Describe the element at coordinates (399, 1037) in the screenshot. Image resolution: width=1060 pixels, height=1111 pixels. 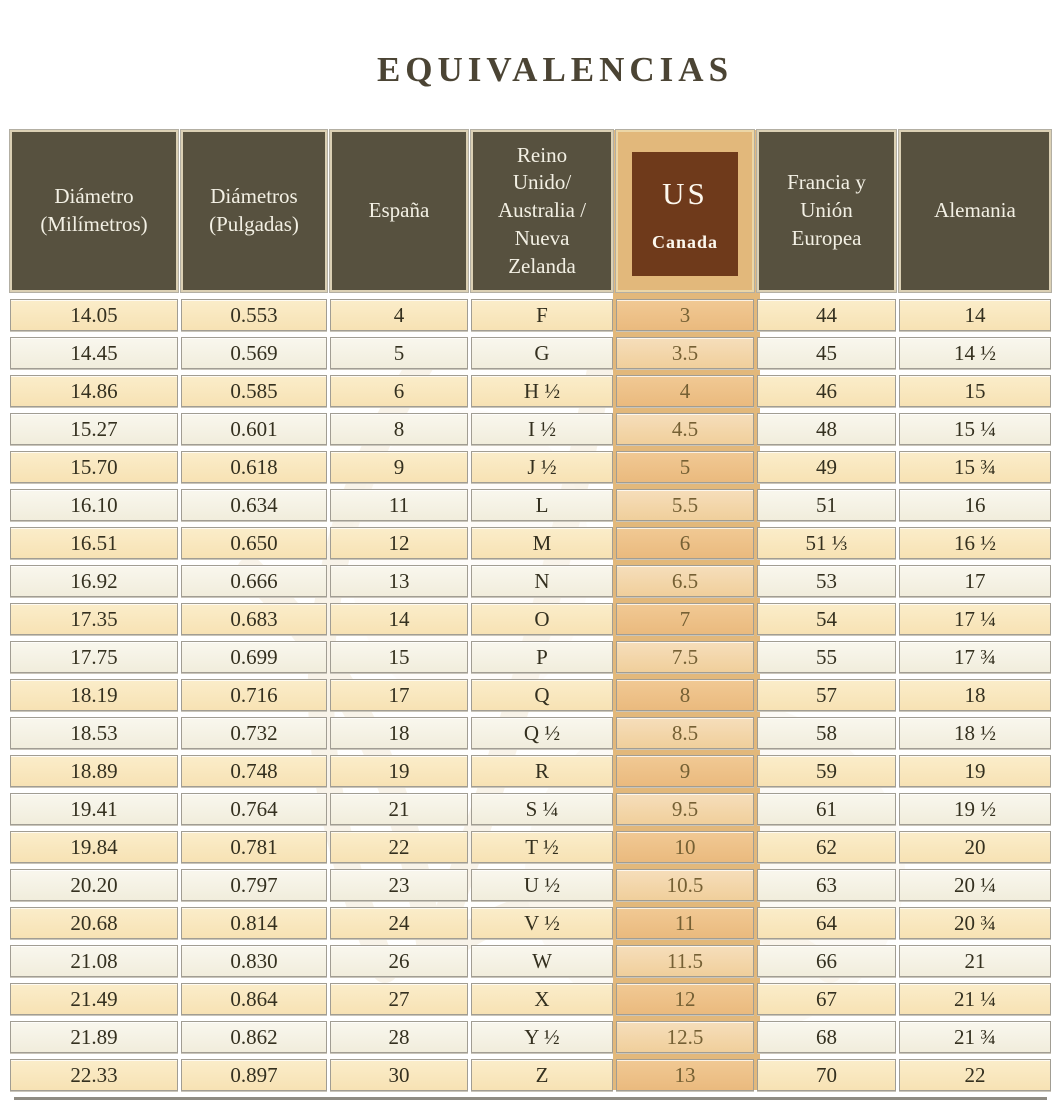
I see `table-cell: 28` at that location.